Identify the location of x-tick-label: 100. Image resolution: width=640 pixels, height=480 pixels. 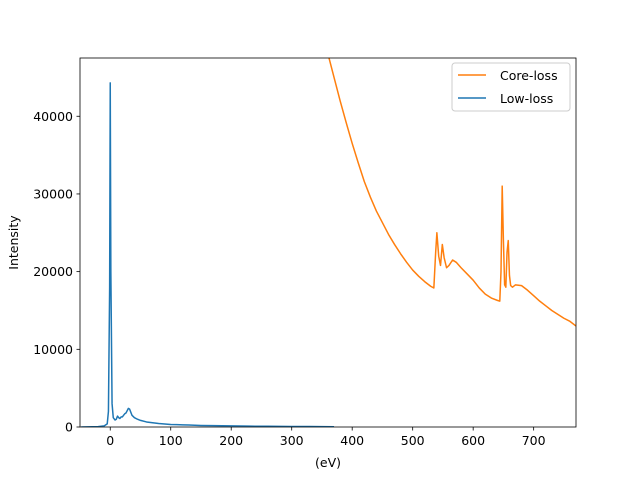
(171, 440).